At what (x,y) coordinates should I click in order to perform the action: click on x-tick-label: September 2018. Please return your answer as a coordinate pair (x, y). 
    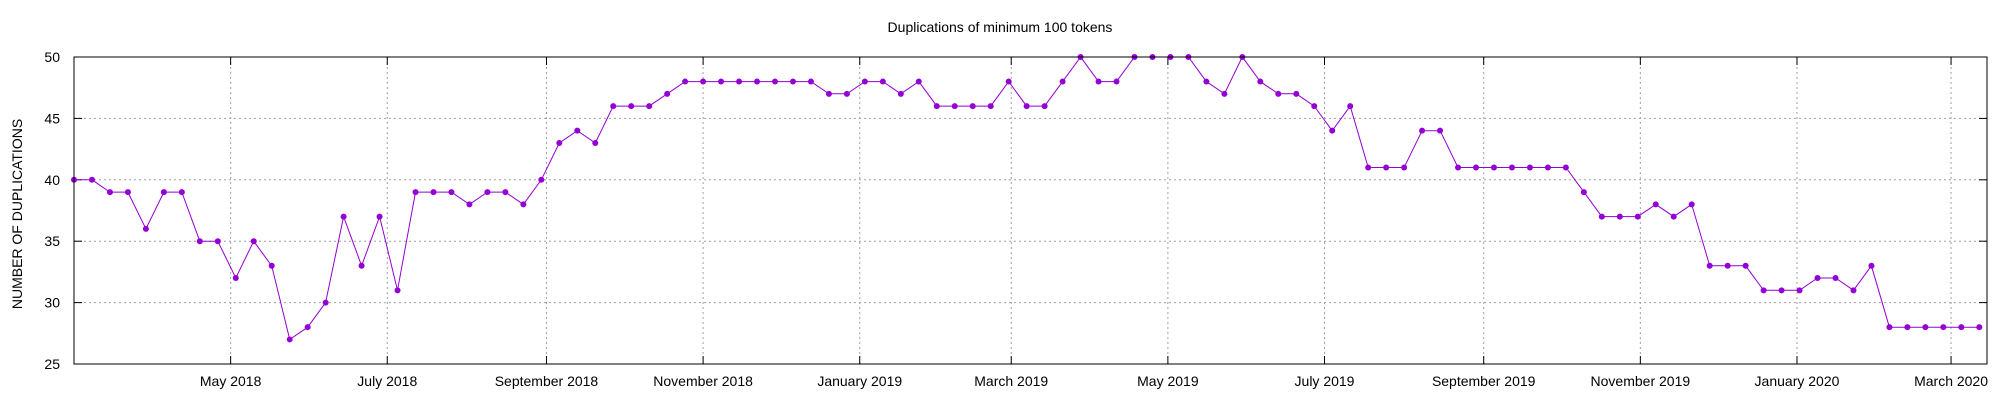
    Looking at the image, I should click on (547, 381).